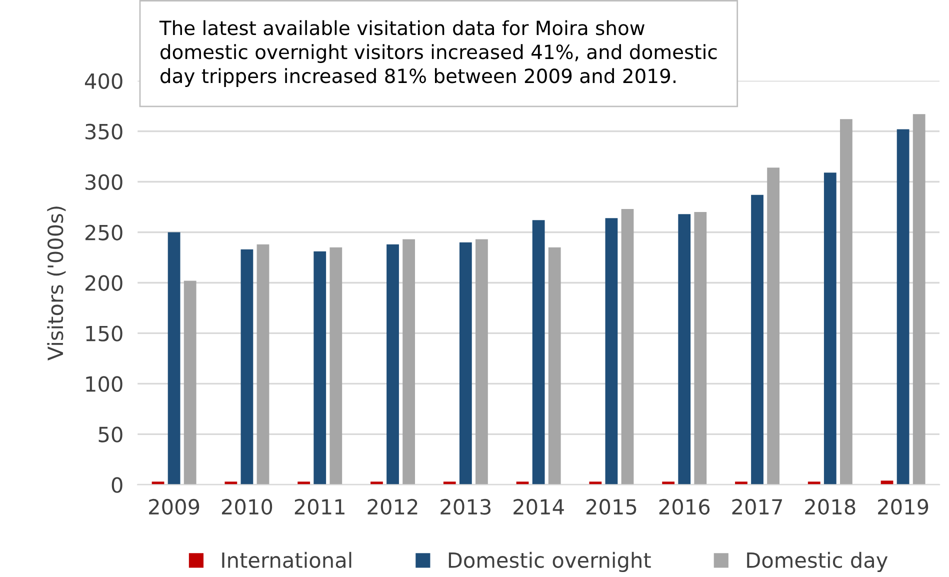  What do you see at coordinates (104, 132) in the screenshot?
I see `y-tick-label: 350` at bounding box center [104, 132].